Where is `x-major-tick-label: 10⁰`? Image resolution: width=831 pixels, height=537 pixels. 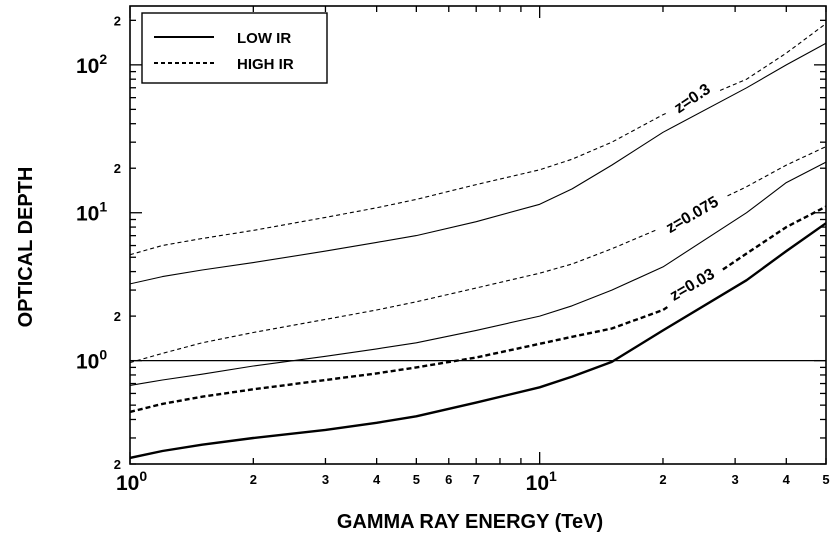 x-major-tick-label: 10⁰ is located at coordinates (131, 481).